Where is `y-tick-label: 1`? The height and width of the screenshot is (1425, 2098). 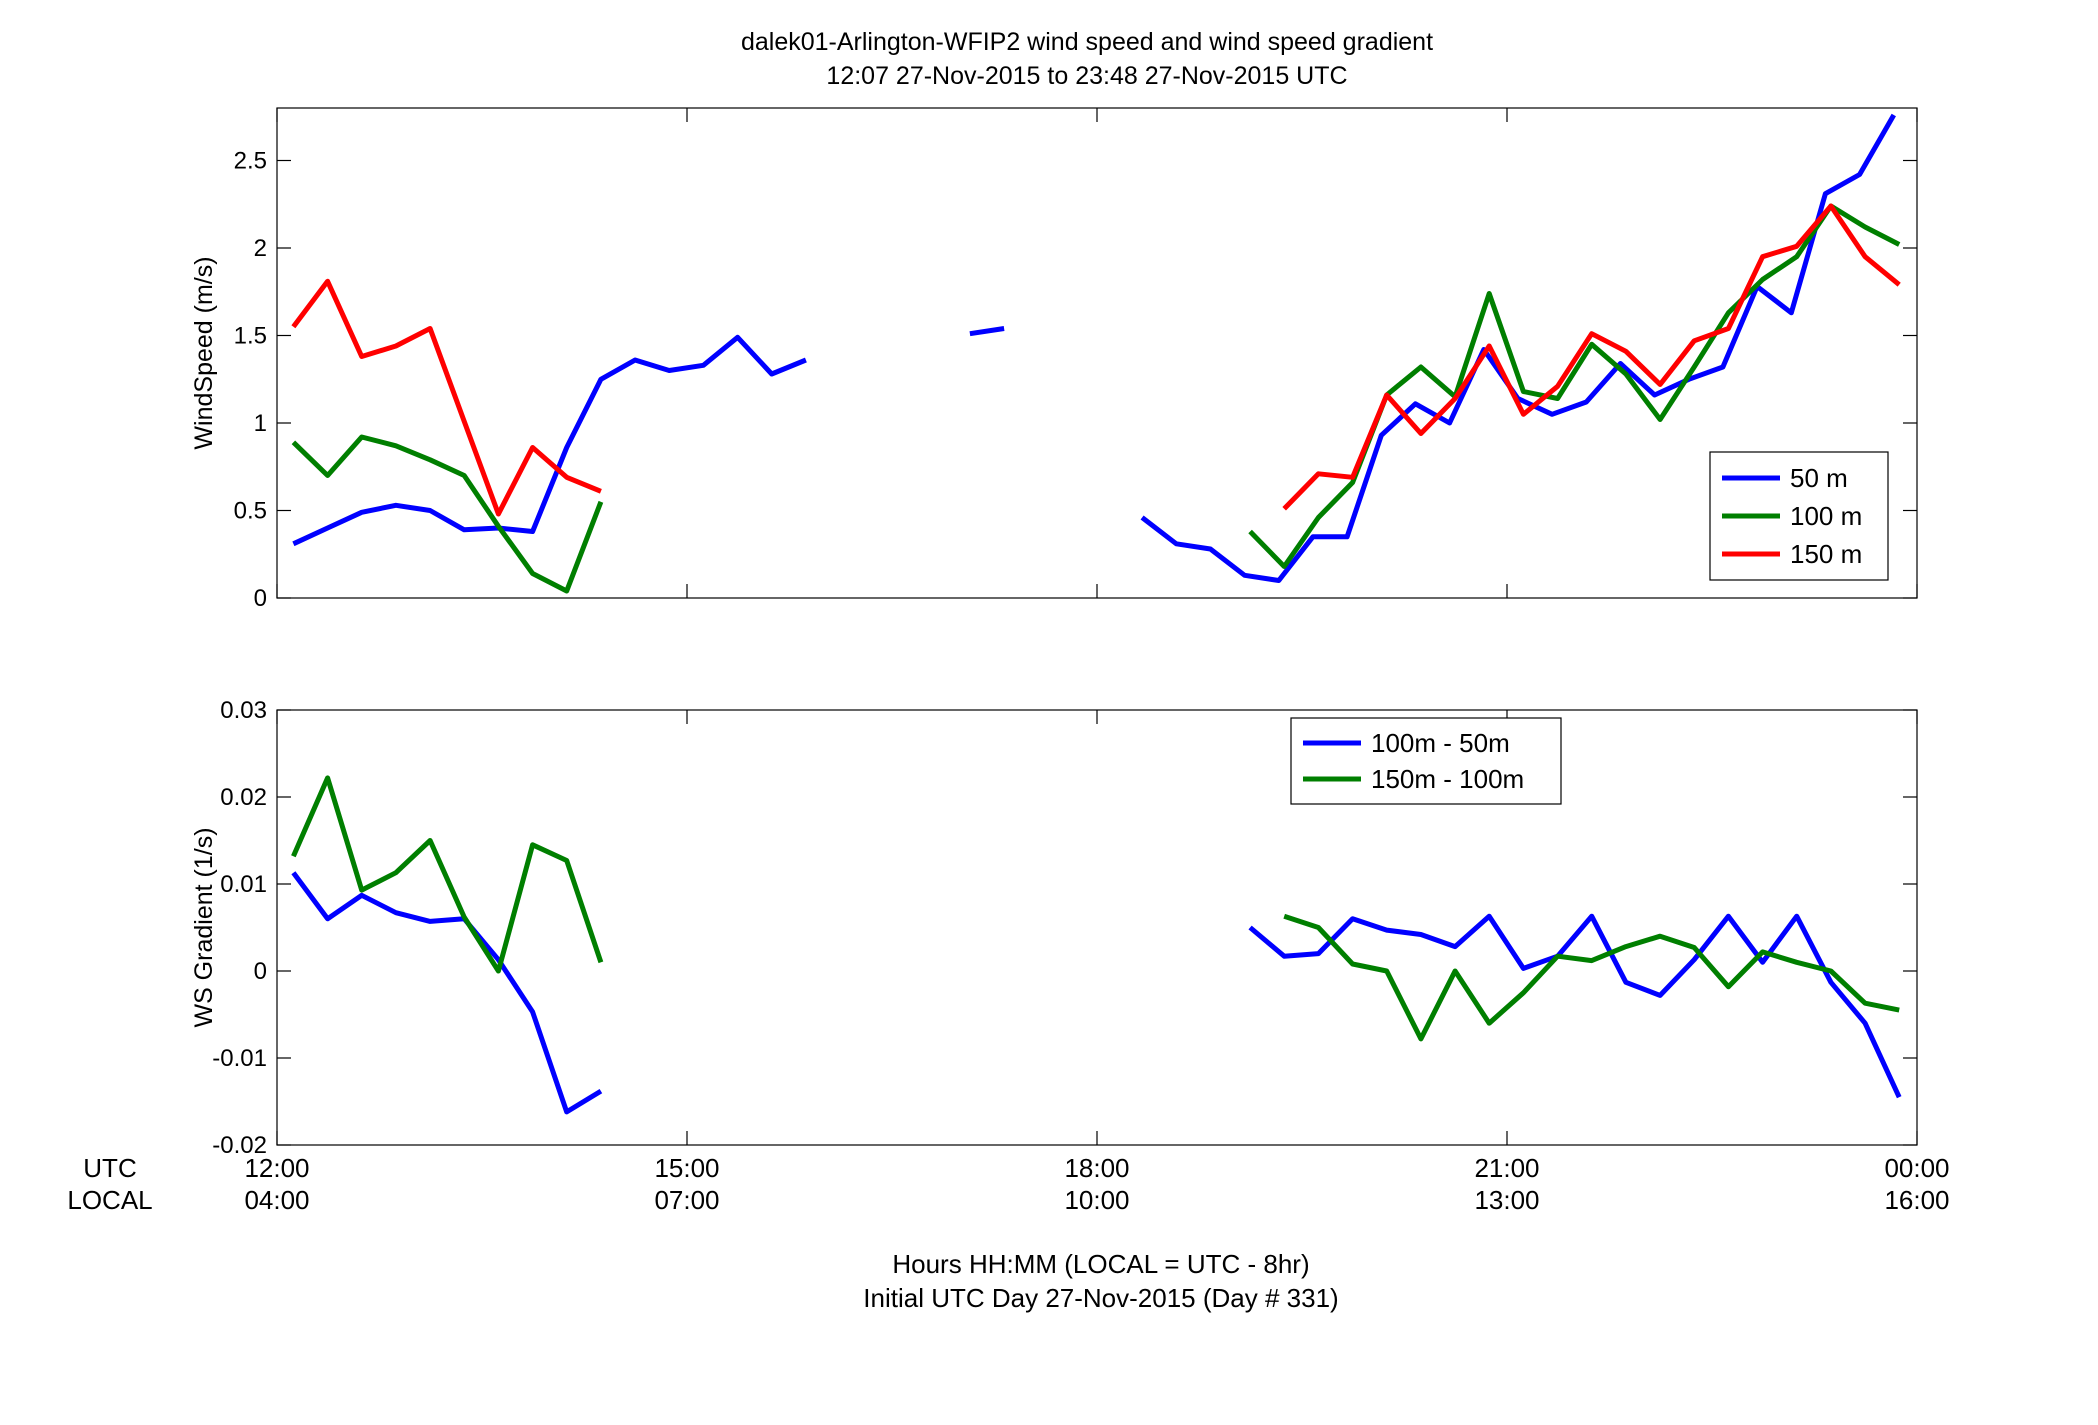 y-tick-label: 1 is located at coordinates (260, 423).